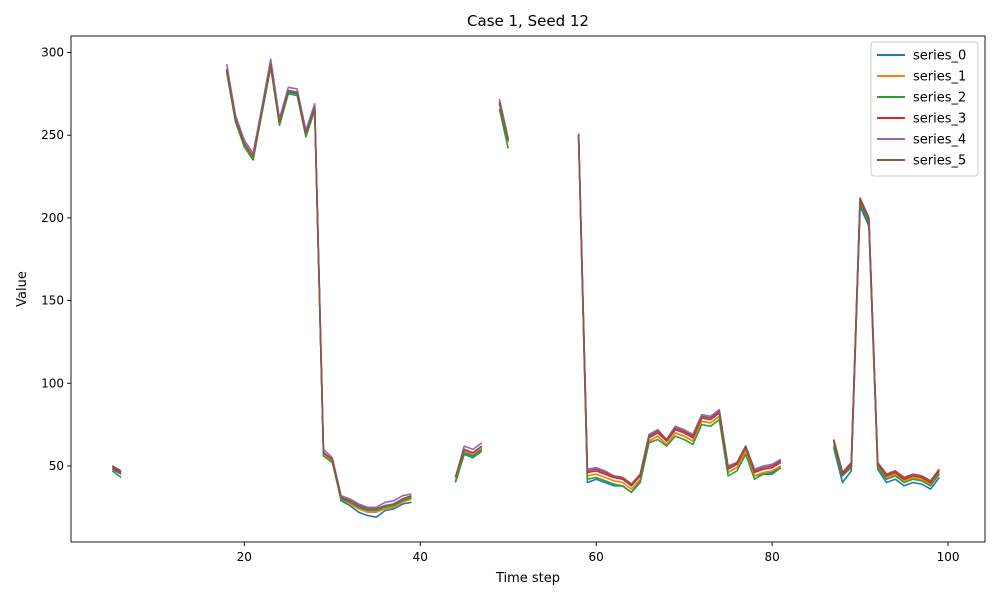 The image size is (1000, 600). Describe the element at coordinates (52, 53) in the screenshot. I see `y-tick-label: 300` at that location.